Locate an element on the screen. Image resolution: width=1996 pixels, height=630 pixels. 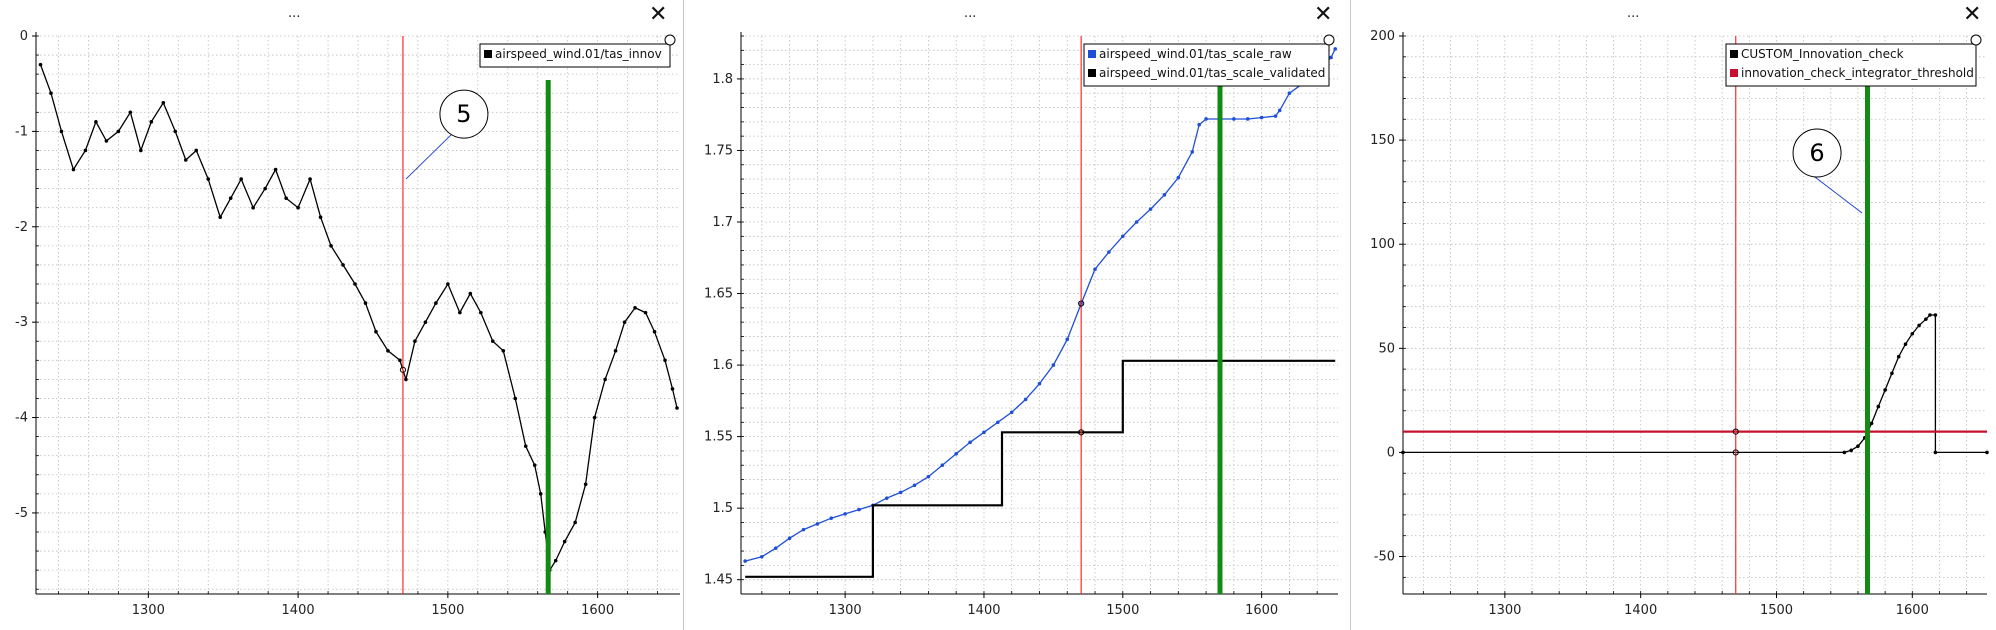
y-tick-label: 0 is located at coordinates (24, 36).